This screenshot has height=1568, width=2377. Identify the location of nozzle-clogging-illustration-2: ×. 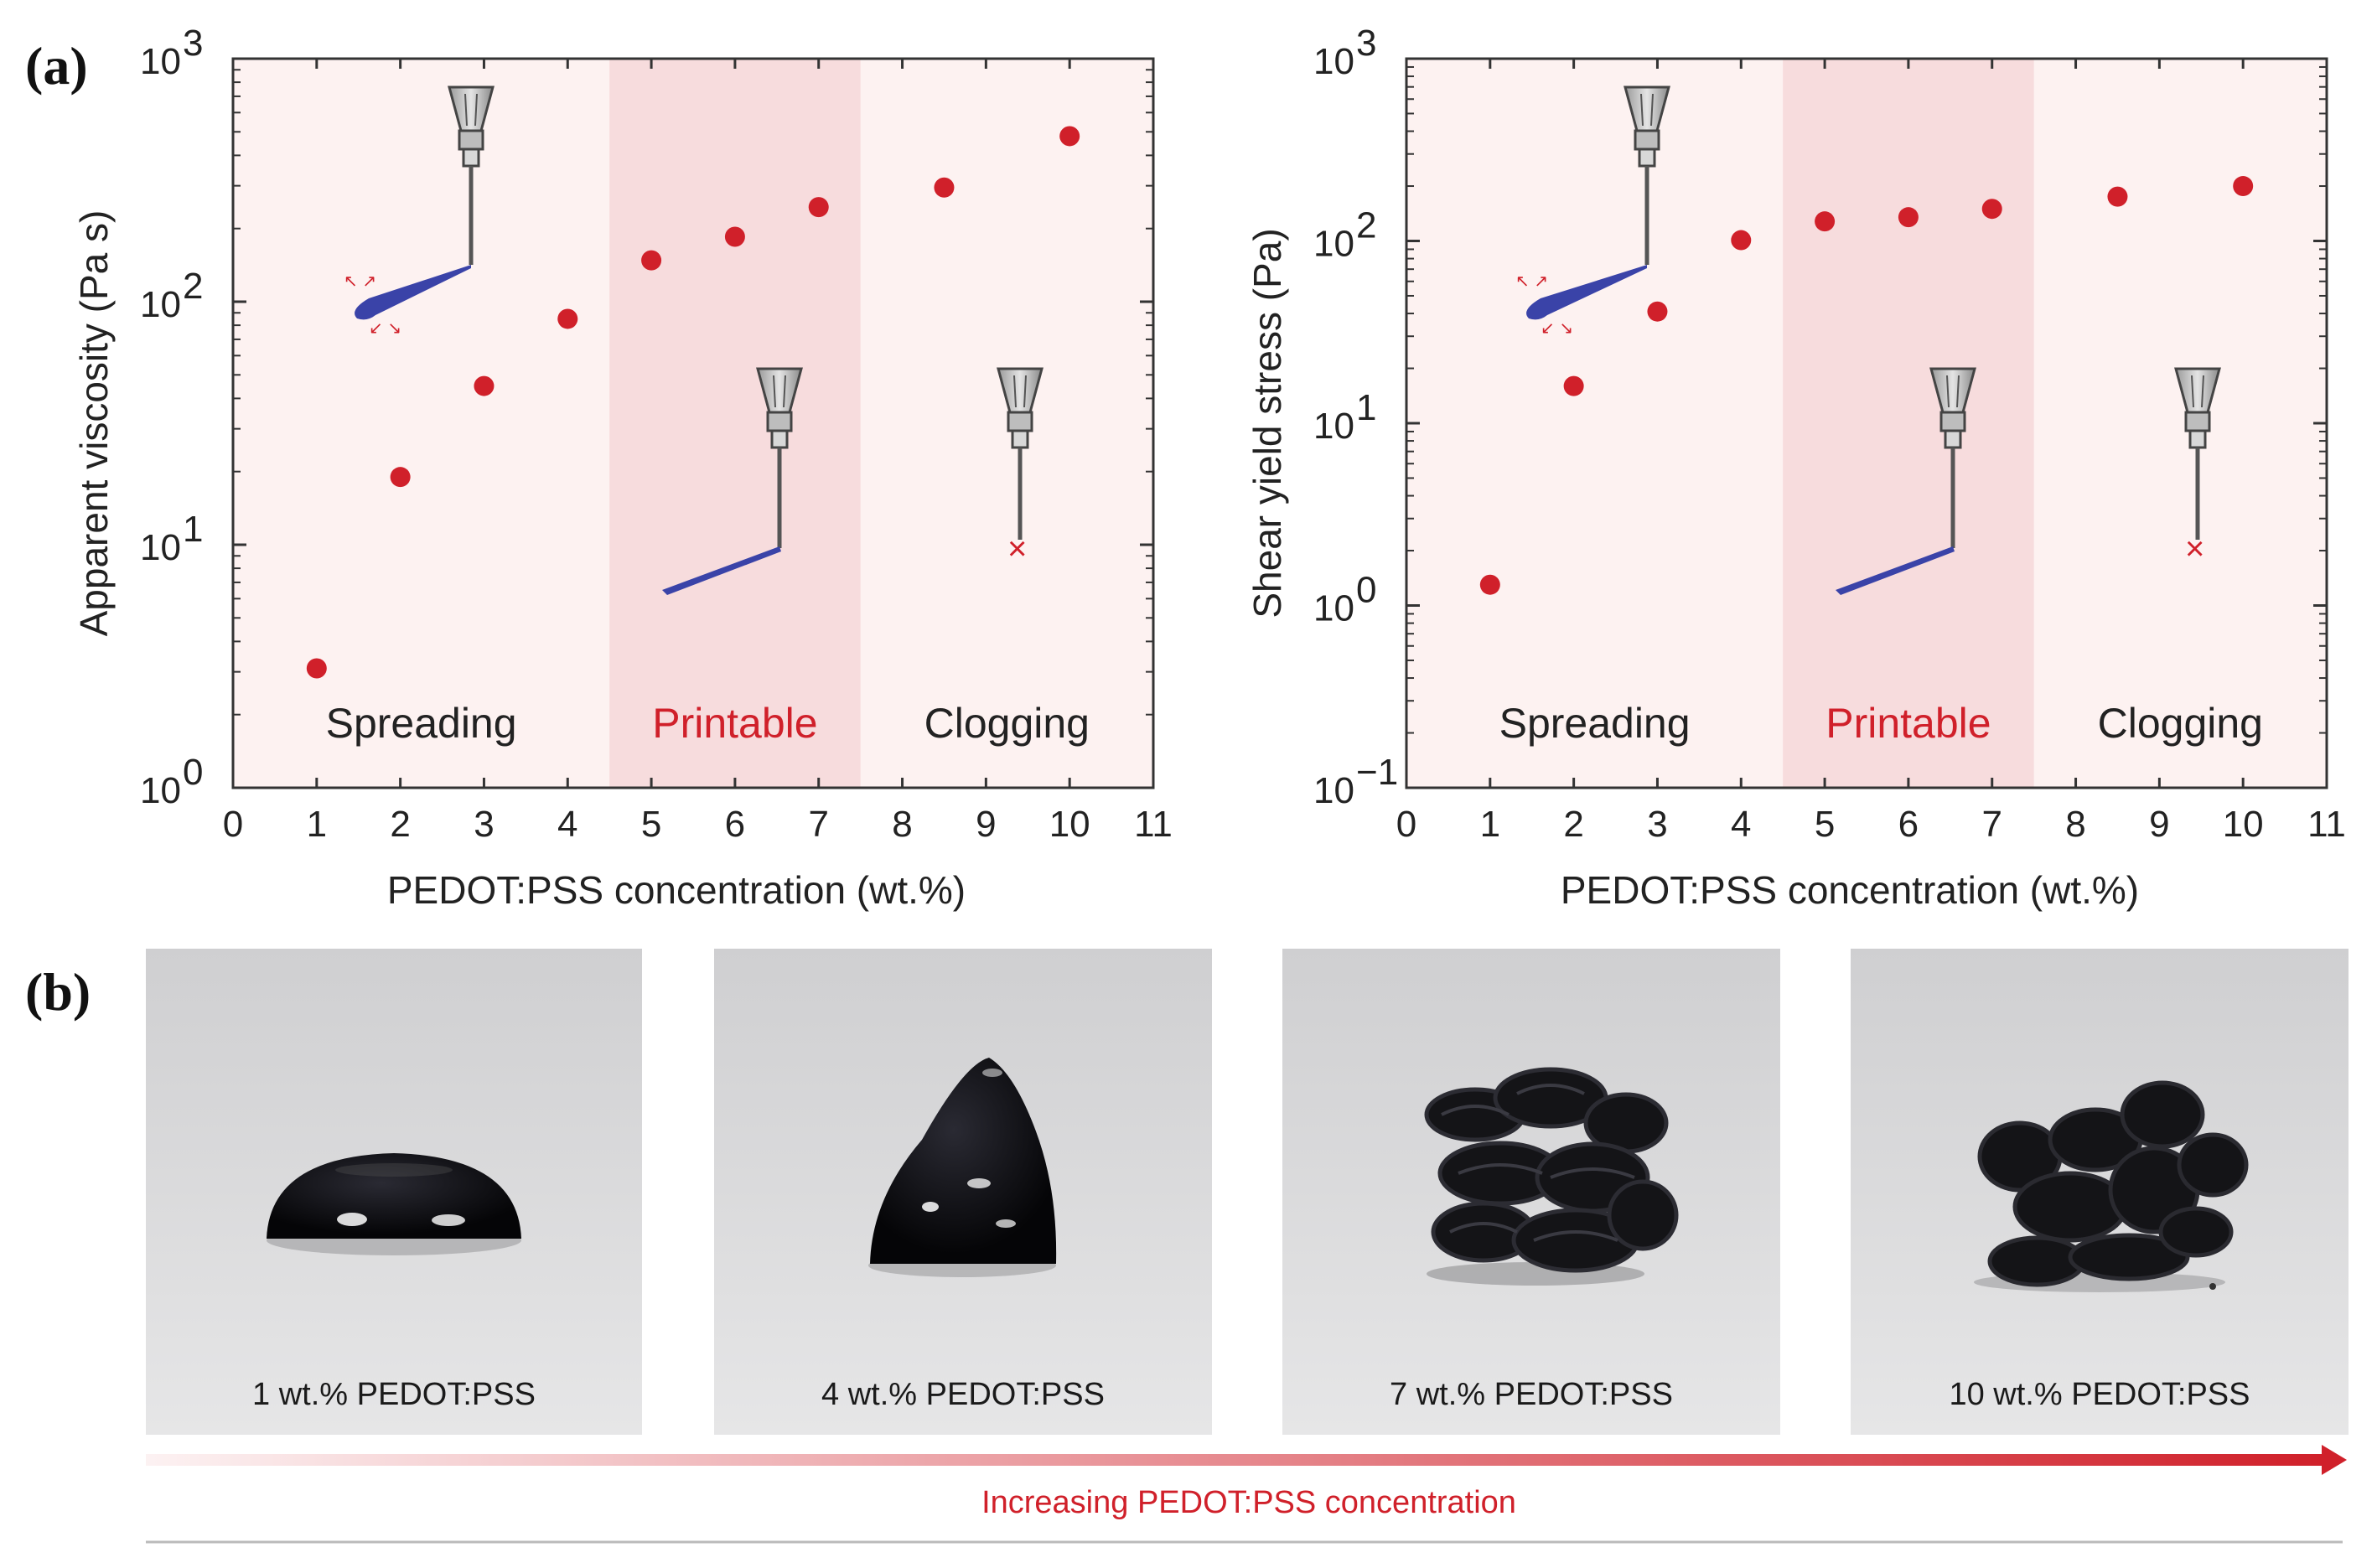
(2197, 467).